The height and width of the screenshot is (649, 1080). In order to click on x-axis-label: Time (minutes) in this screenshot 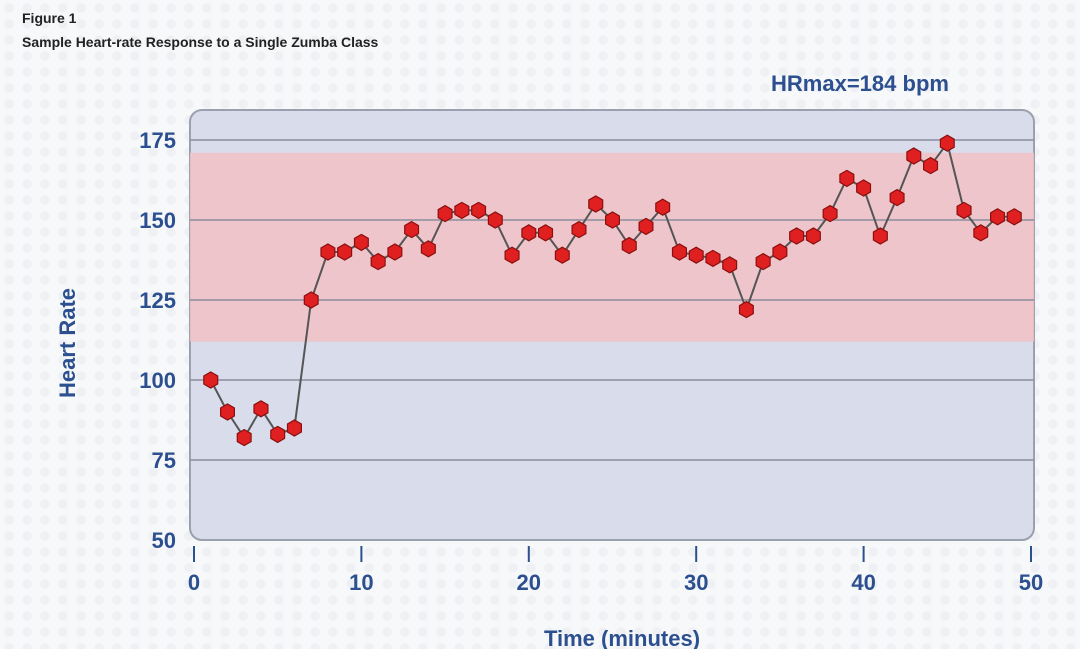, I will do `click(622, 637)`.